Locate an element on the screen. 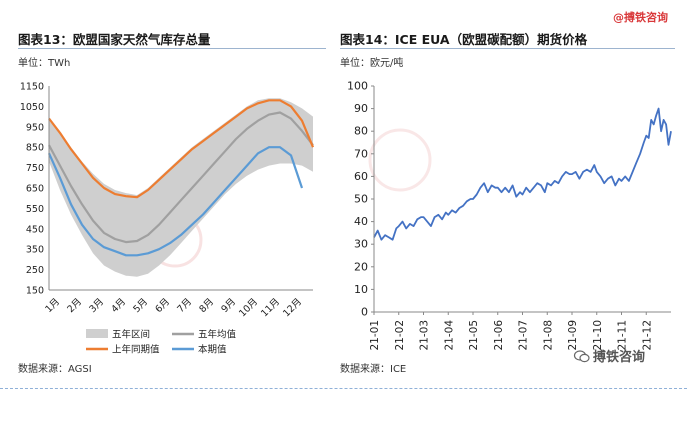  x-tick-label: 5月 is located at coordinates (140, 305).